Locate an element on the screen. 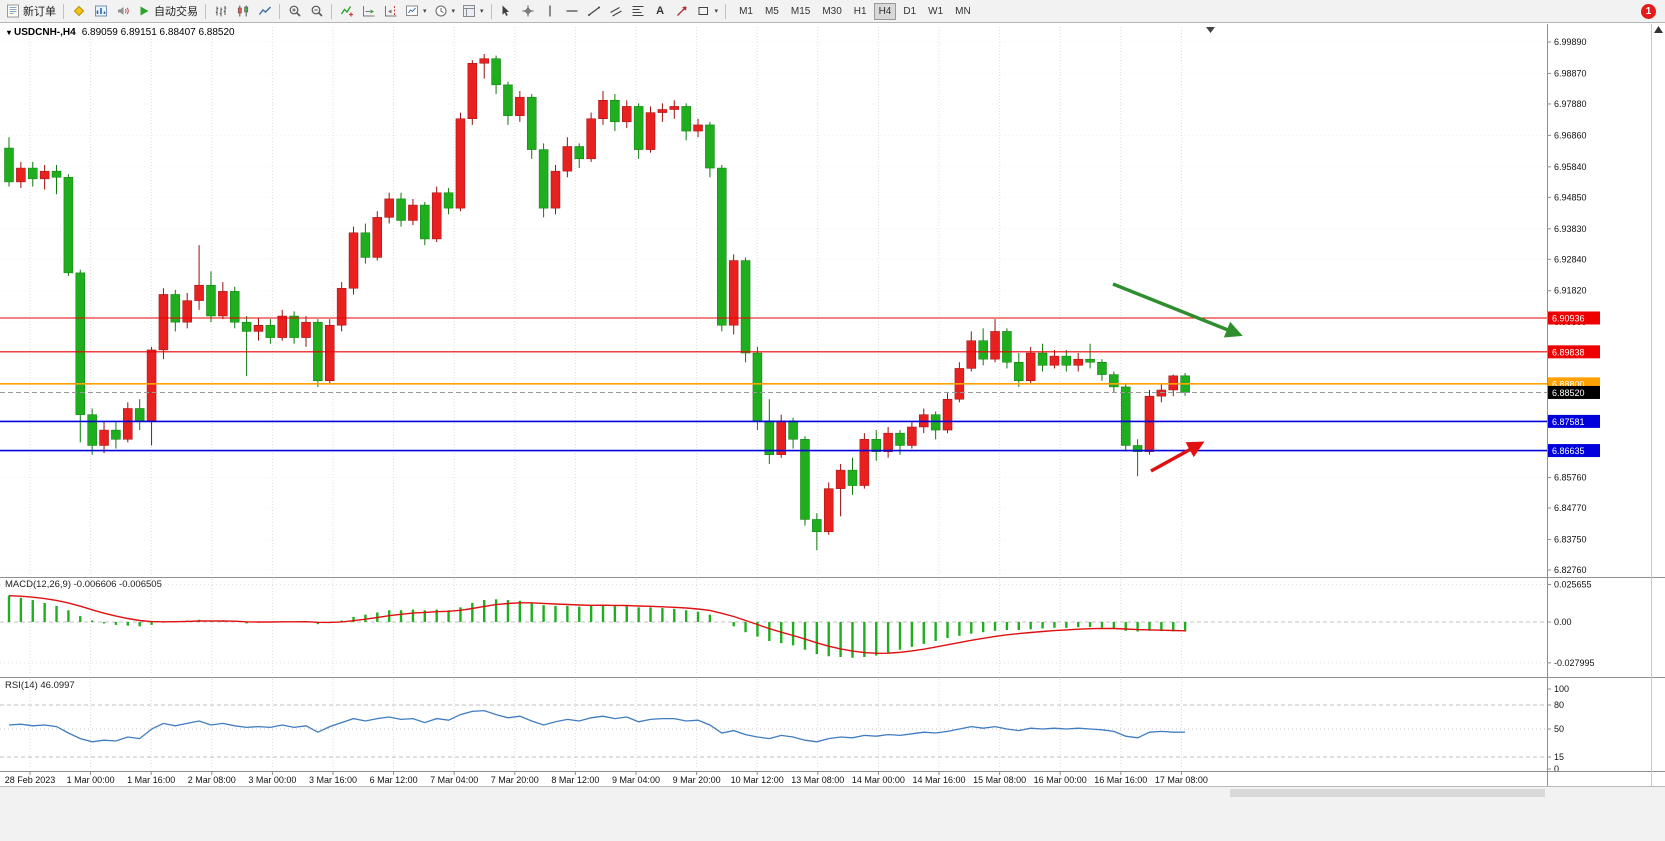 The height and width of the screenshot is (841, 1665). svg-text: 6.99890 is located at coordinates (1570, 42).